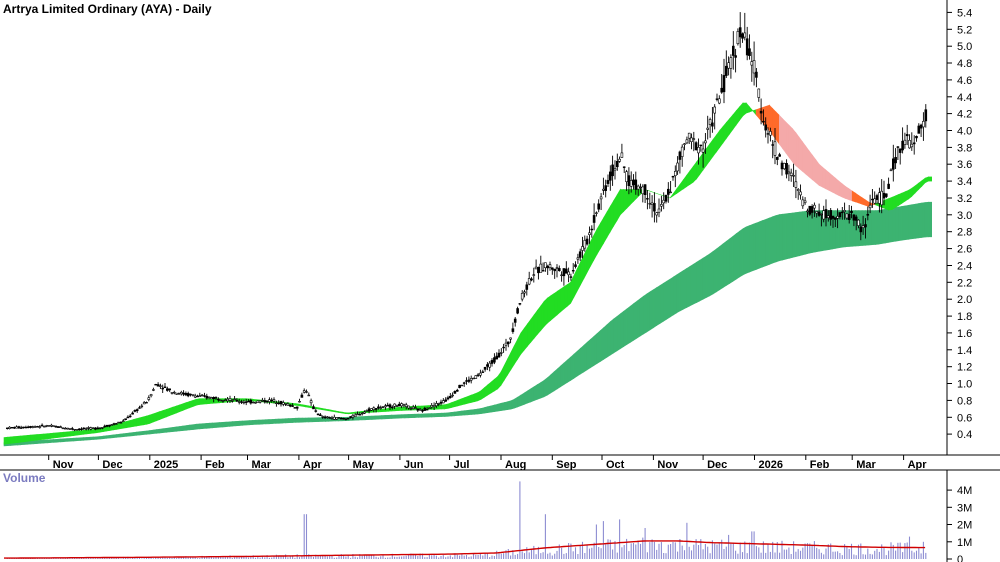 The image size is (1000, 562). Describe the element at coordinates (964, 267) in the screenshot. I see `y-tick-label: 2.4` at that location.